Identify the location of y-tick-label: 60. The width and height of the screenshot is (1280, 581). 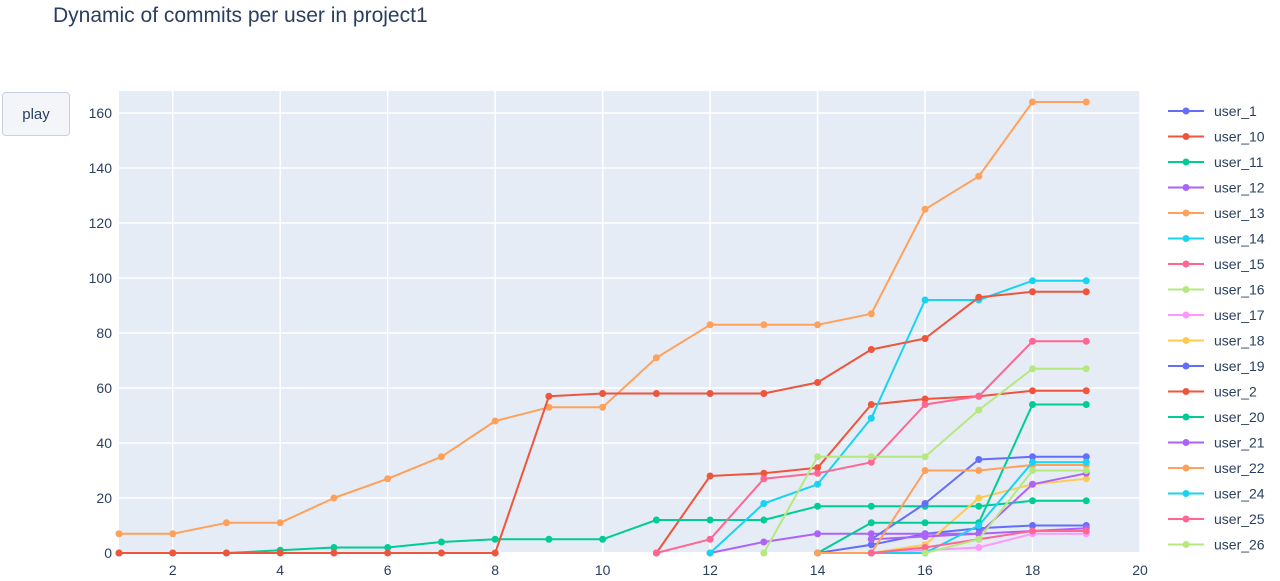
(104, 388).